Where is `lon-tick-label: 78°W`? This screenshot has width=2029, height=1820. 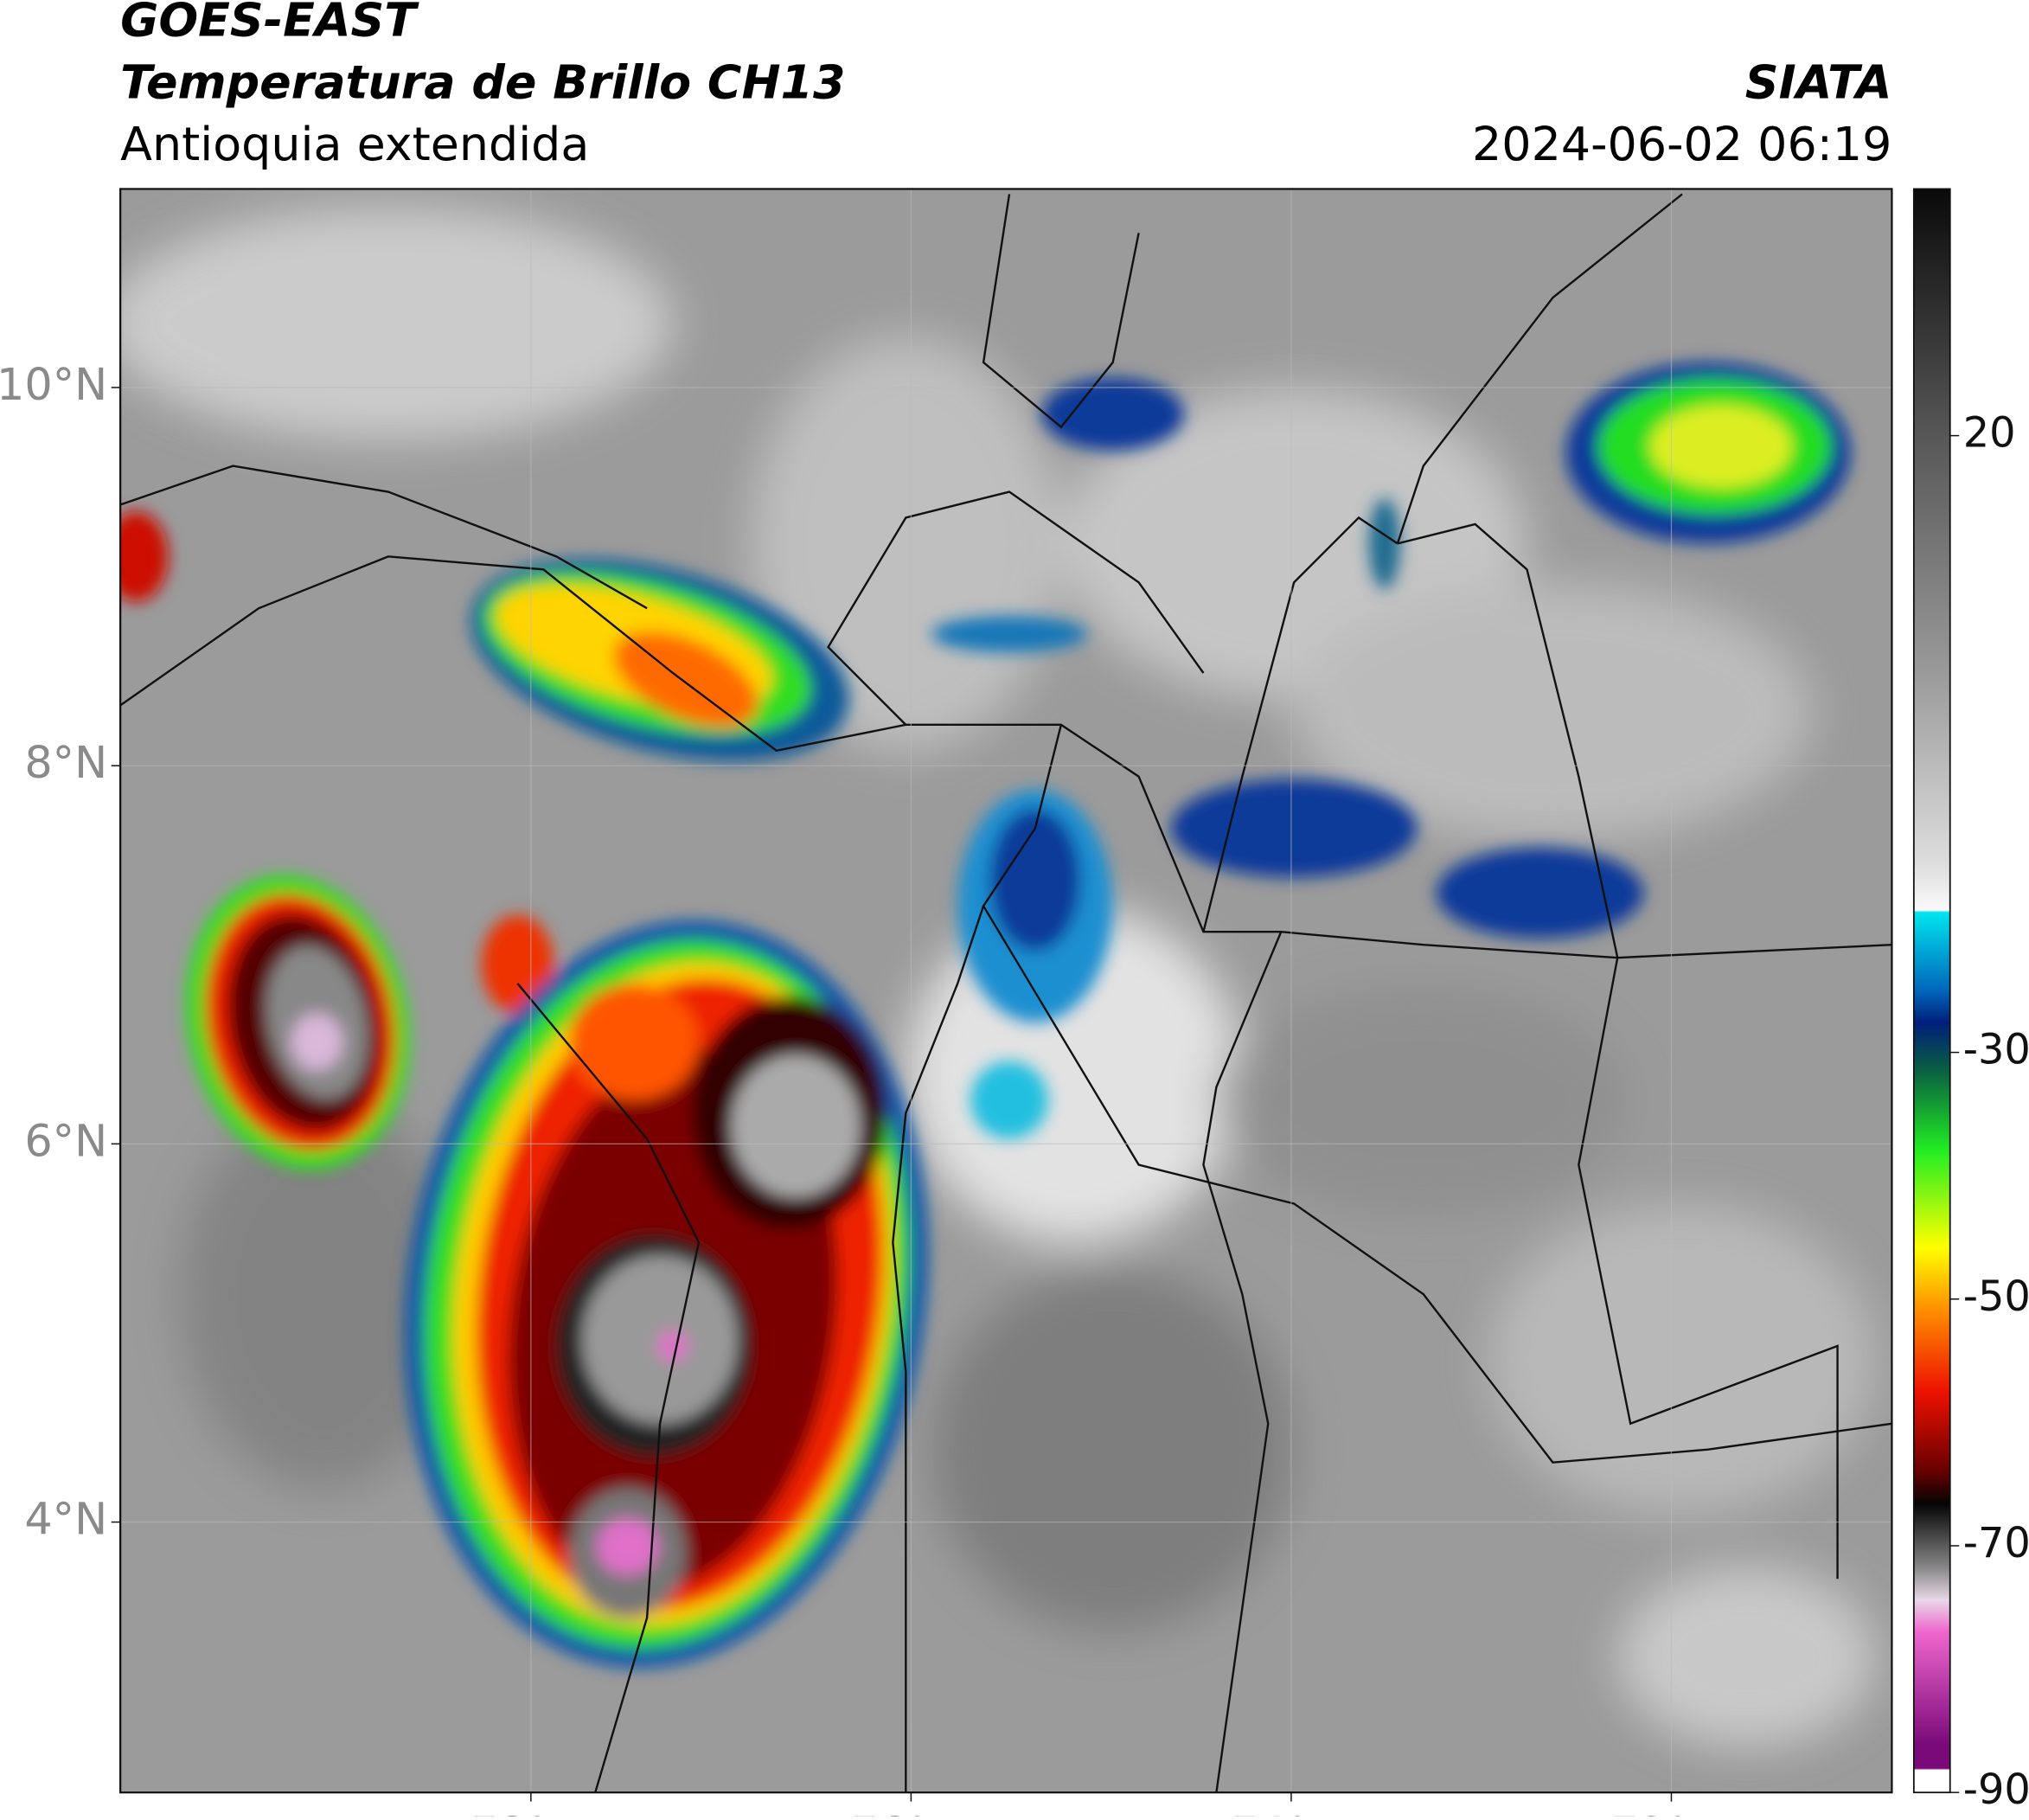 lon-tick-label: 78°W is located at coordinates (531, 1812).